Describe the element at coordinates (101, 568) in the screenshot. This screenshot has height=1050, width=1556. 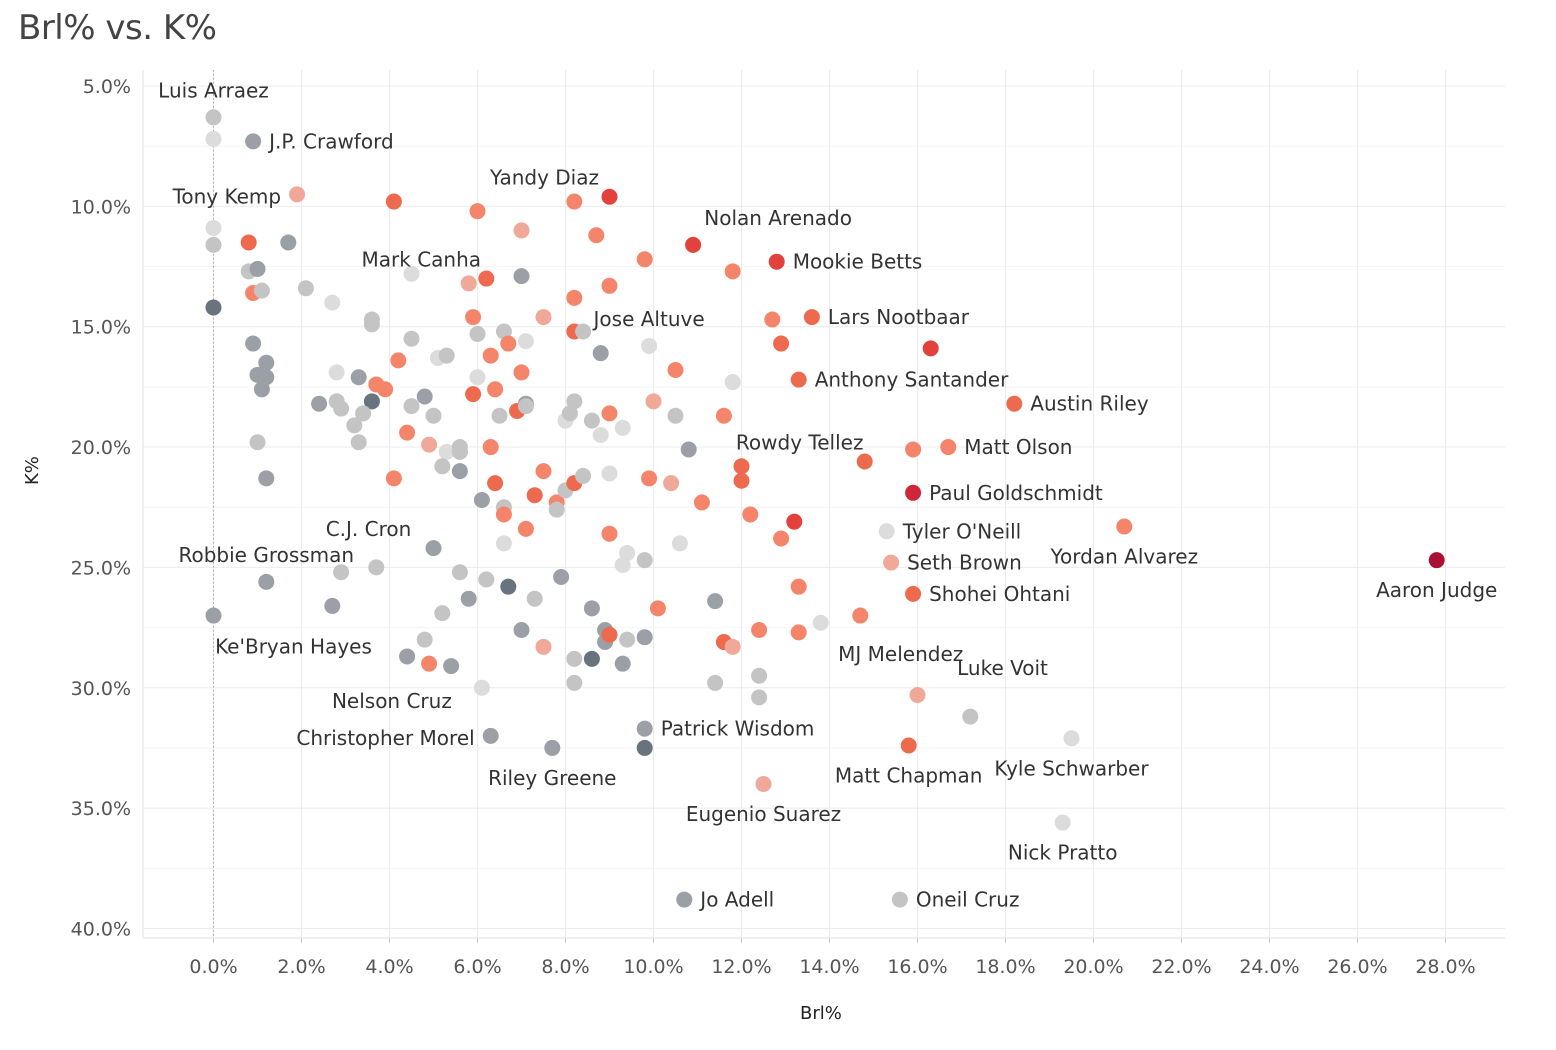
I see `y-tick-label: 25.0%` at that location.